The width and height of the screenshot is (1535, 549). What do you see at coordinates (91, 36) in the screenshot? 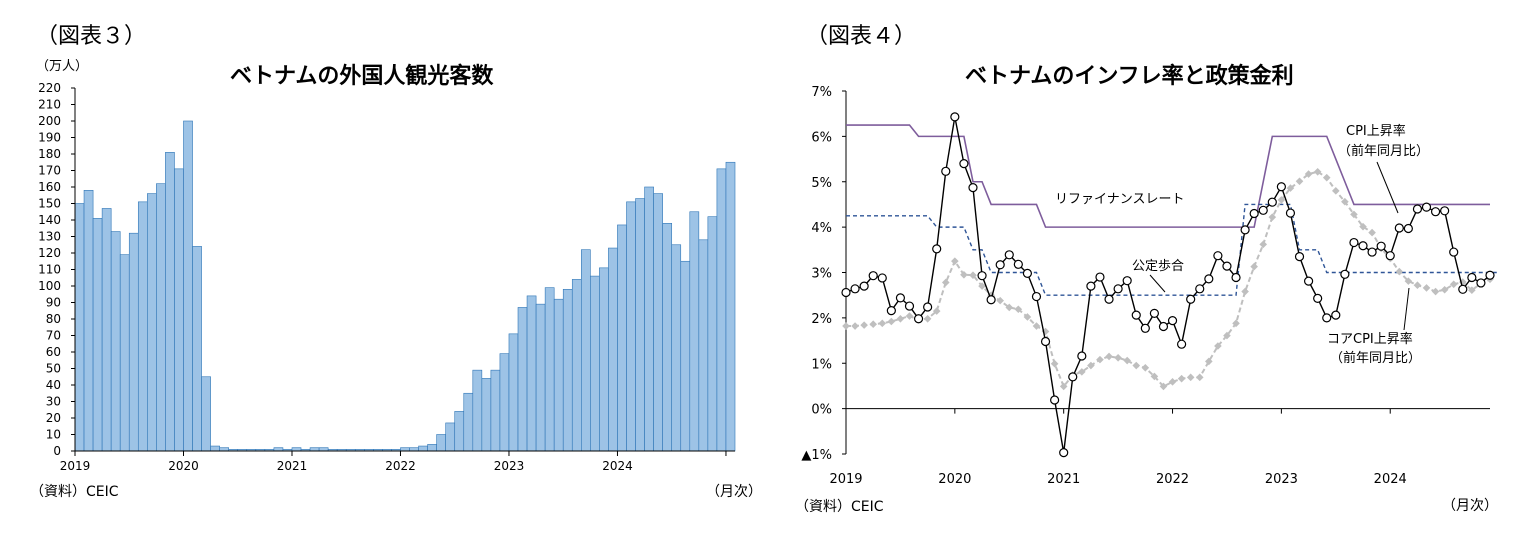
I see `figure-label: （図表３）` at bounding box center [91, 36].